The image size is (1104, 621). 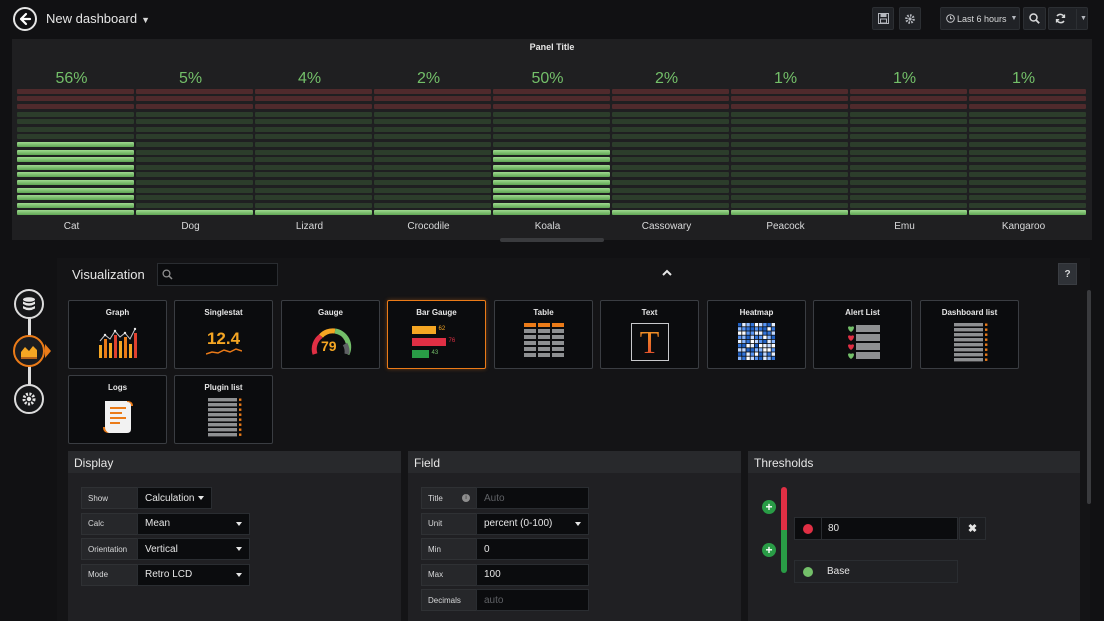 What do you see at coordinates (29, 399) in the screenshot?
I see `tab-general-settings` at bounding box center [29, 399].